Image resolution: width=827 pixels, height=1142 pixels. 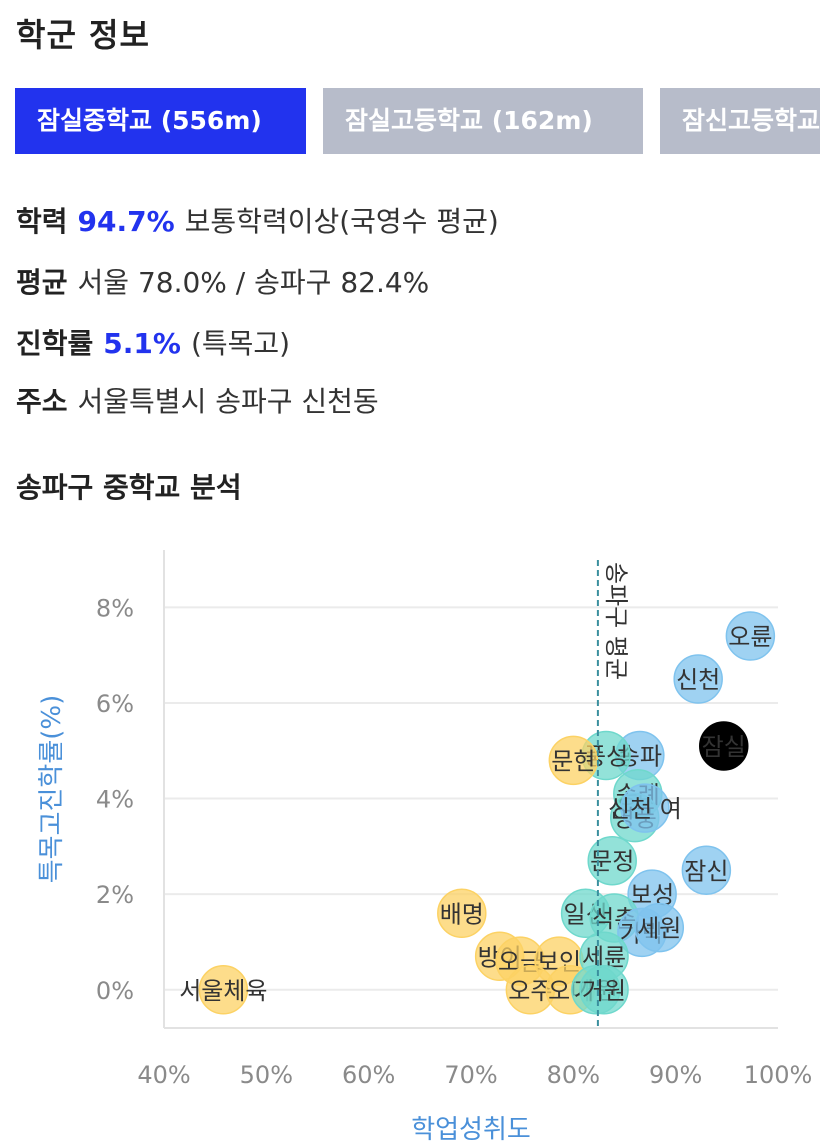 What do you see at coordinates (573, 761) in the screenshot?
I see `data-point-label: 문현` at bounding box center [573, 761].